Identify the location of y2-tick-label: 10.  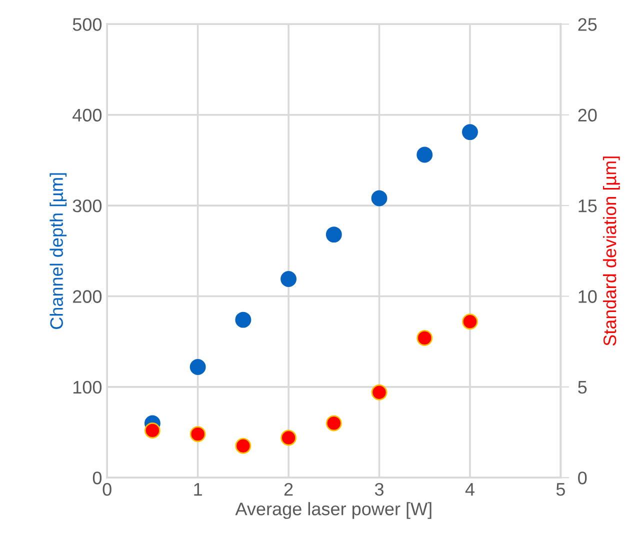
(587, 296).